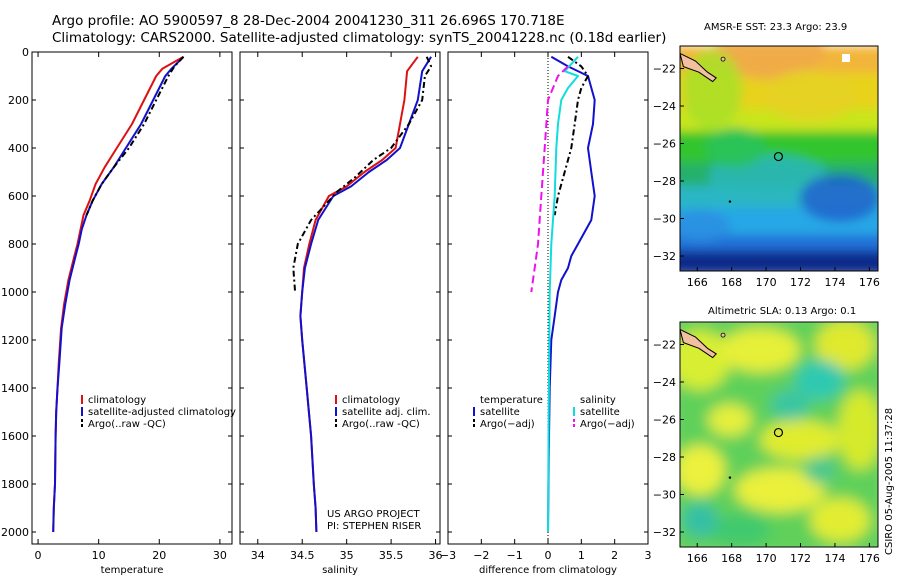 The image size is (900, 580). What do you see at coordinates (800, 558) in the screenshot?
I see `sla-lon-label: 172` at bounding box center [800, 558].